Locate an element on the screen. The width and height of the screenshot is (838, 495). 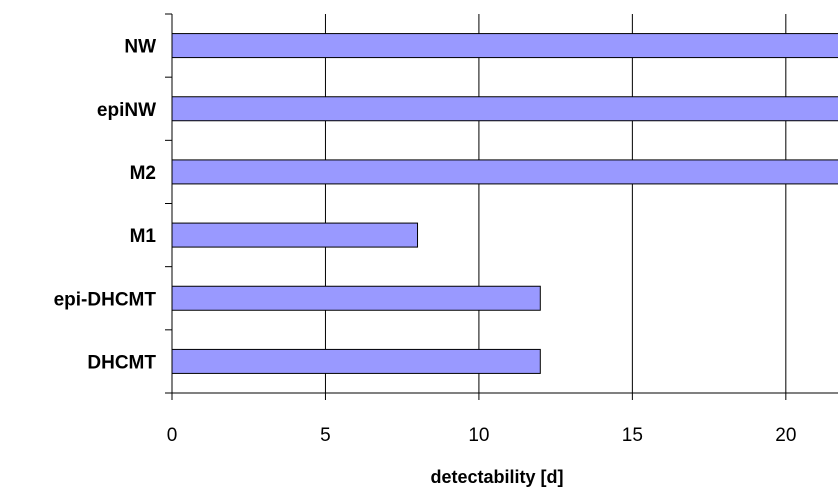
x-tick-label: 15 is located at coordinates (632, 435).